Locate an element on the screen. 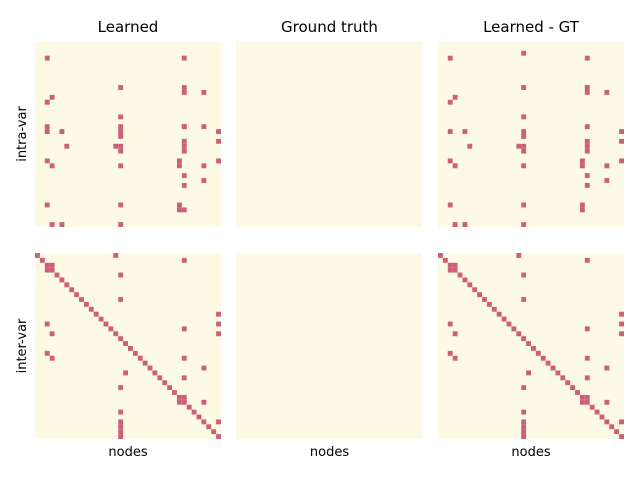  heatmap-background is located at coordinates (329, 134).